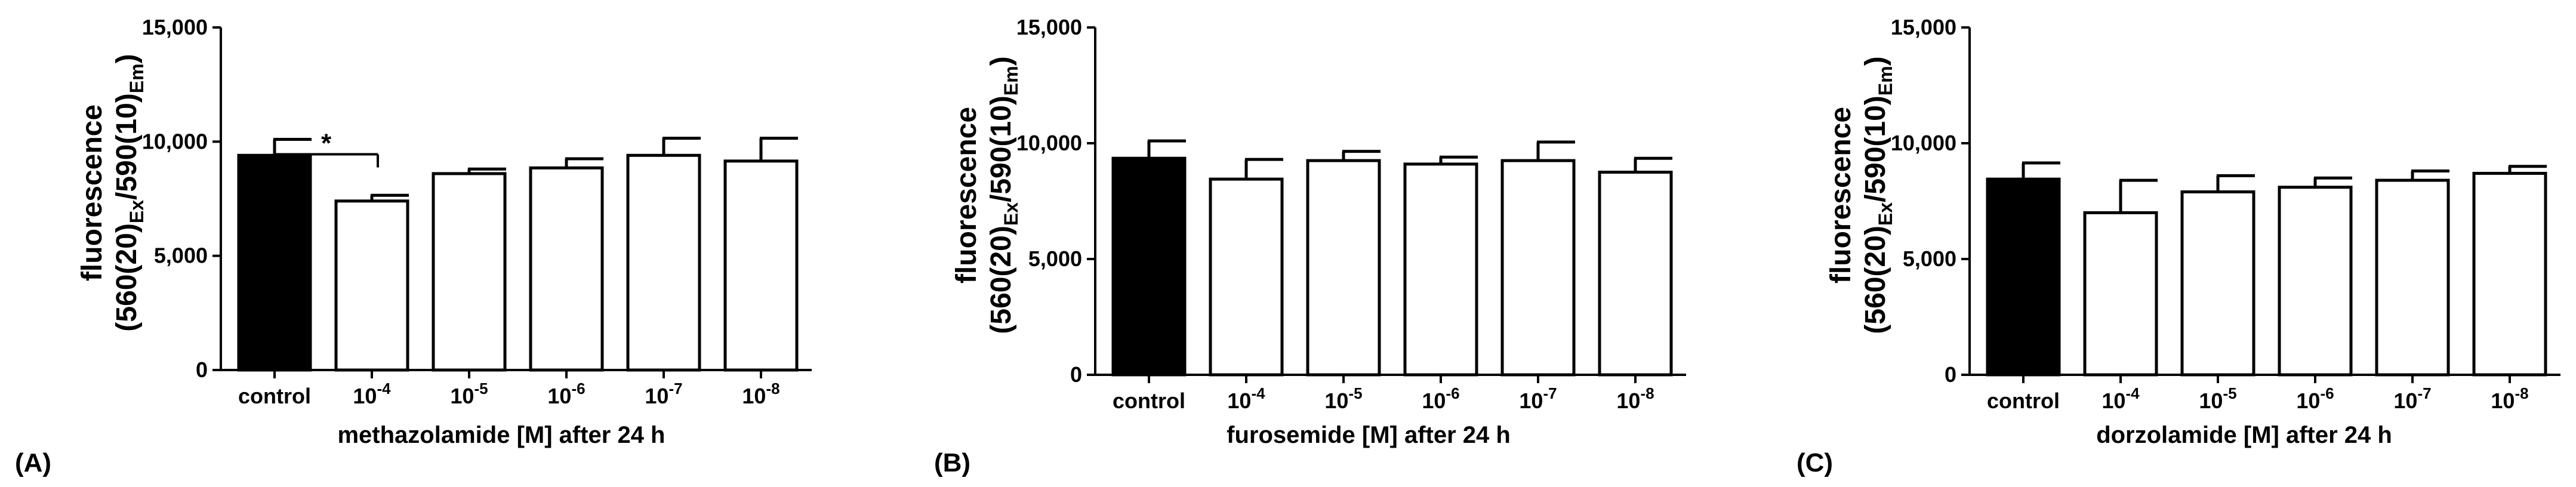  Describe the element at coordinates (1815, 462) in the screenshot. I see `panel-label: (C)` at that location.